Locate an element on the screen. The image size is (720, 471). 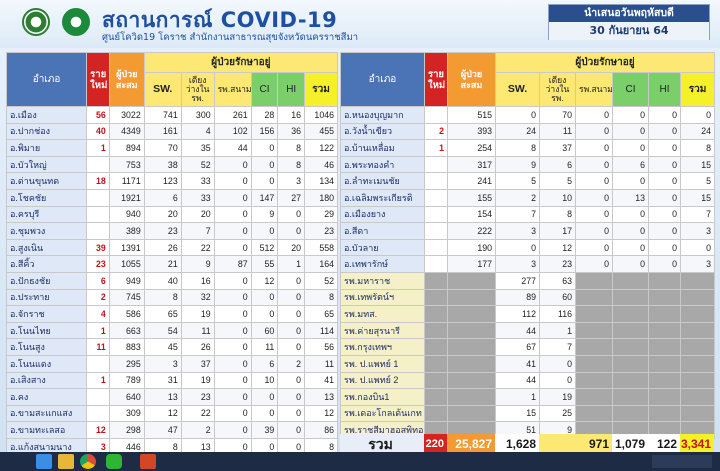
hospital-row: รพ. ป.แพทย์ 2 44 0 is located at coordinates (527, 380).